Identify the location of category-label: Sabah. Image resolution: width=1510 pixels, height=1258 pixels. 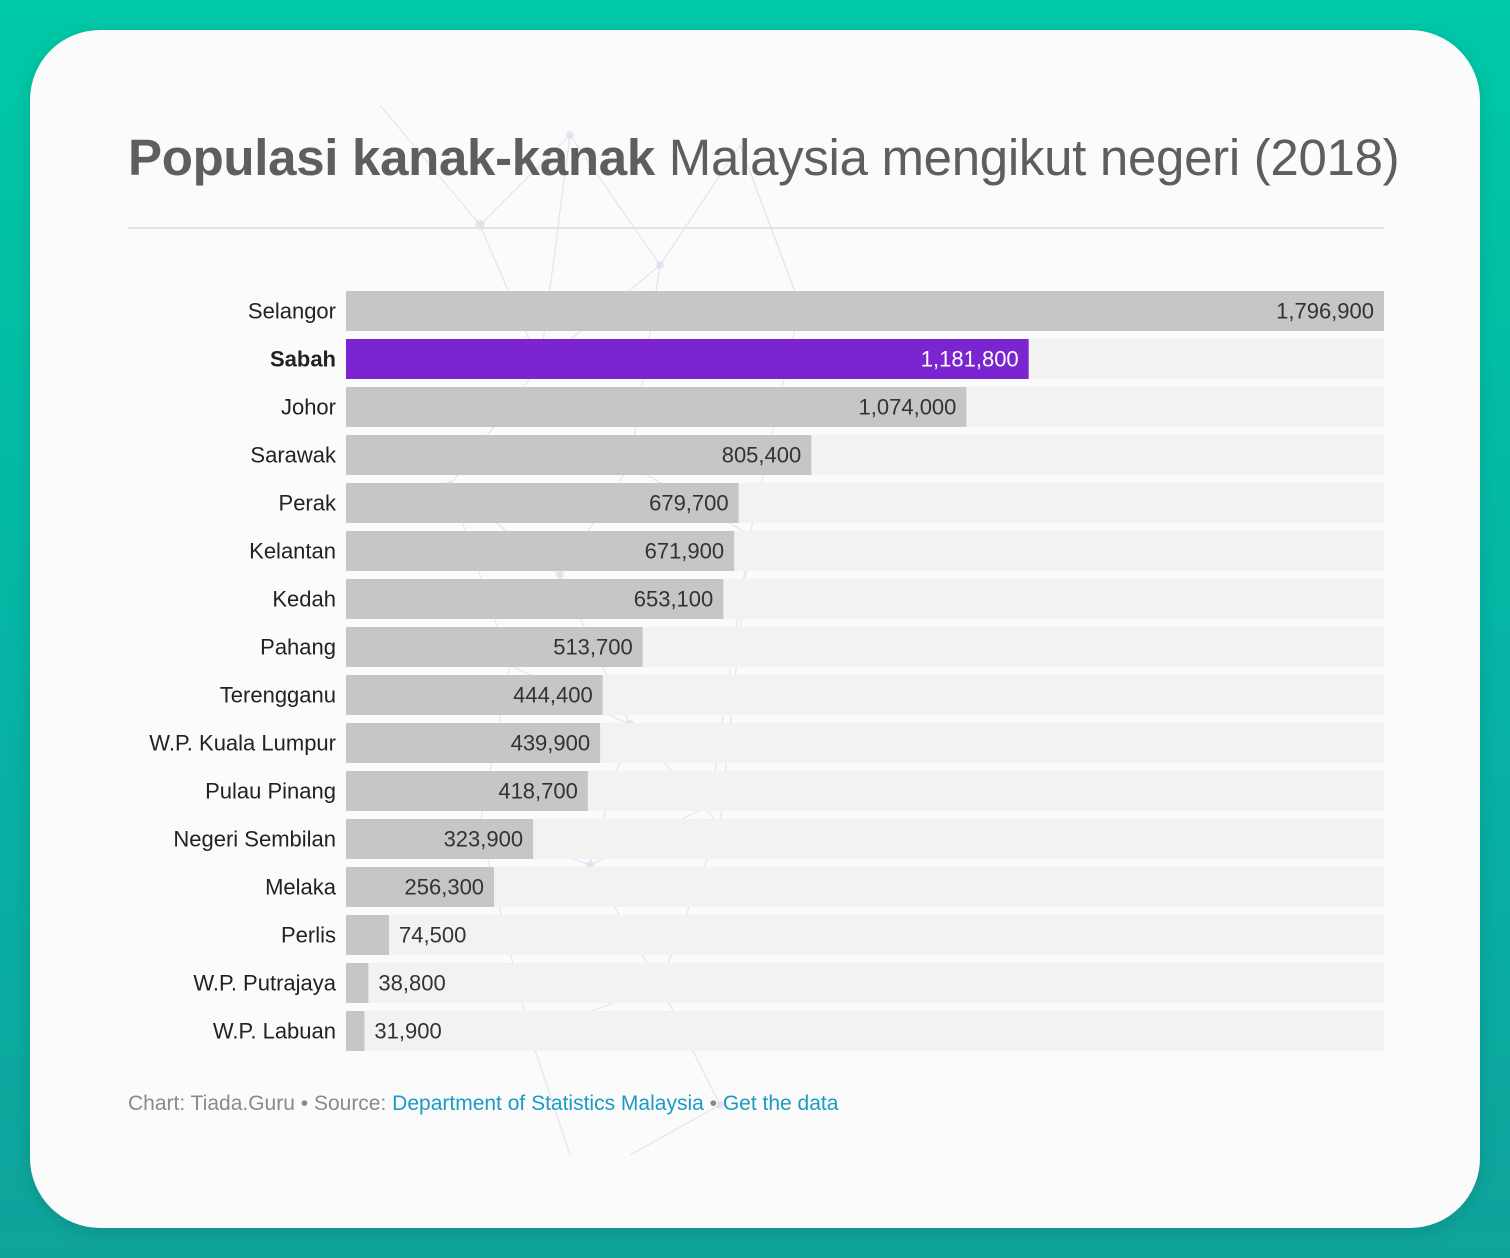
(303, 359).